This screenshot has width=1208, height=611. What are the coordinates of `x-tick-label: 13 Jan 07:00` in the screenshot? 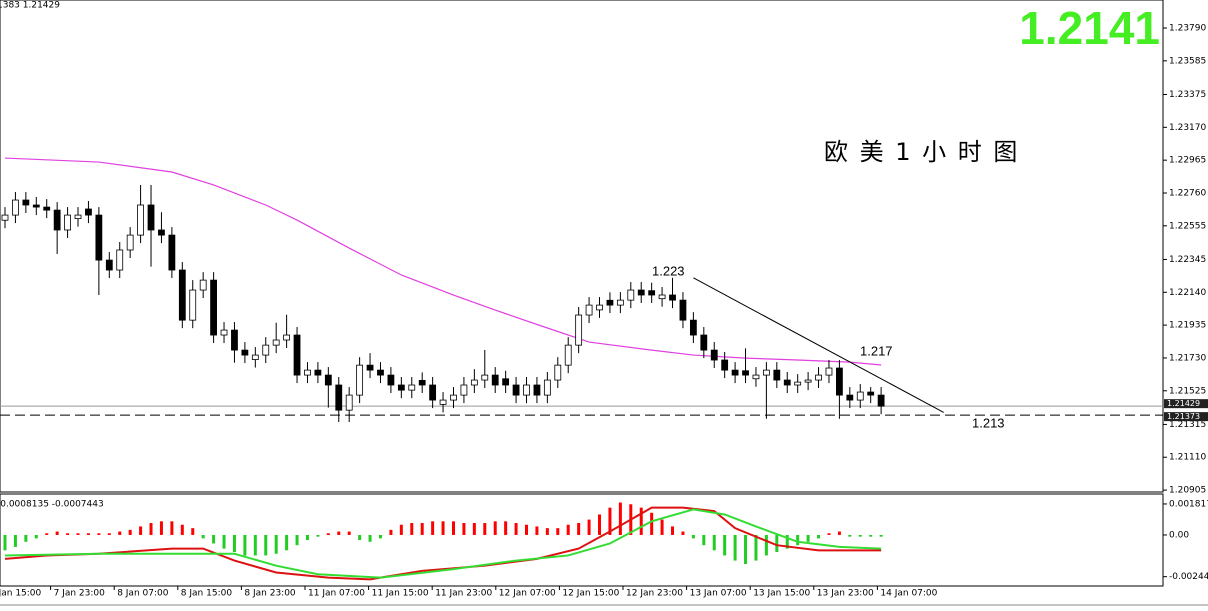 It's located at (718, 594).